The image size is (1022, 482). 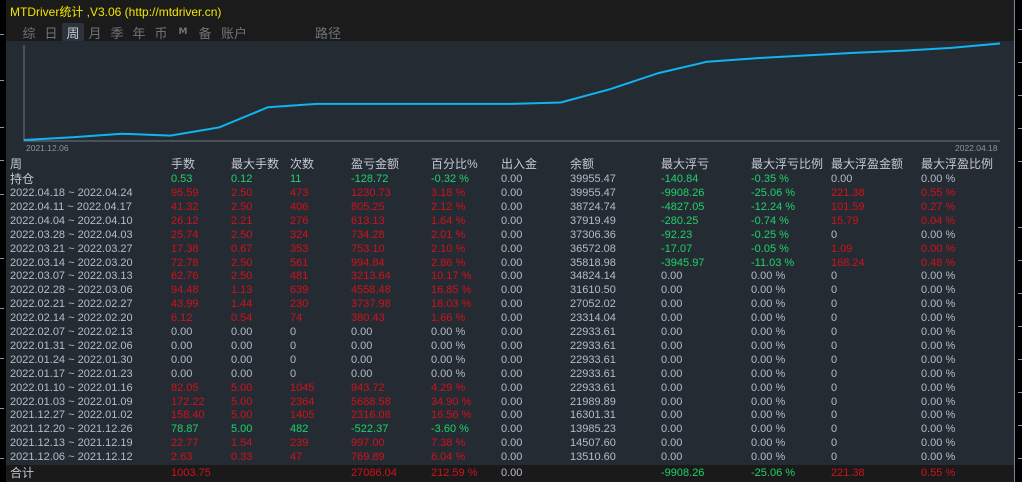 I want to click on cell-最大浮盈比例: 0.48 %, so click(x=938, y=262).